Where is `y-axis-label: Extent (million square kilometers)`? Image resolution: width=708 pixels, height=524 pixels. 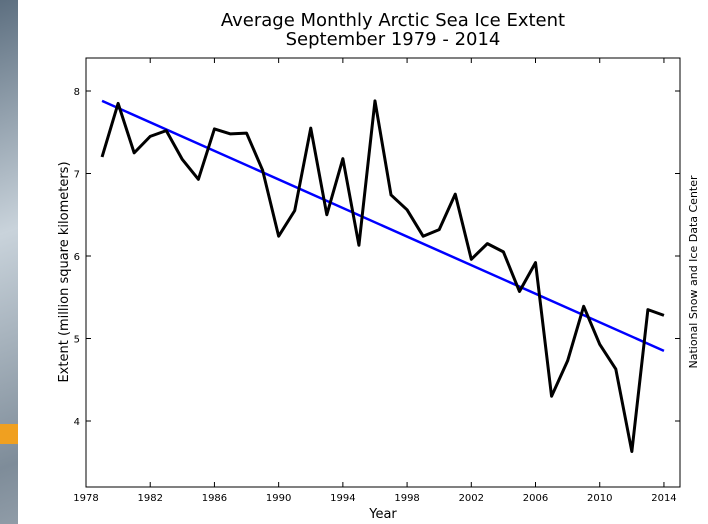
y-axis-label: Extent (million square kilometers) is located at coordinates (64, 271).